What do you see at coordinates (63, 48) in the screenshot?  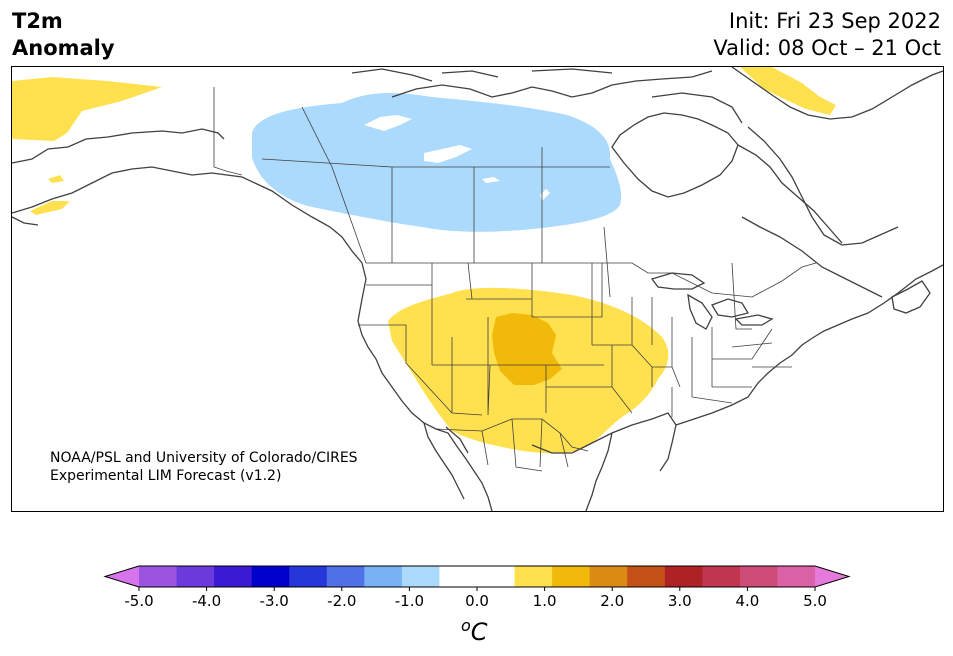 I see `title-line-2: Anomaly` at bounding box center [63, 48].